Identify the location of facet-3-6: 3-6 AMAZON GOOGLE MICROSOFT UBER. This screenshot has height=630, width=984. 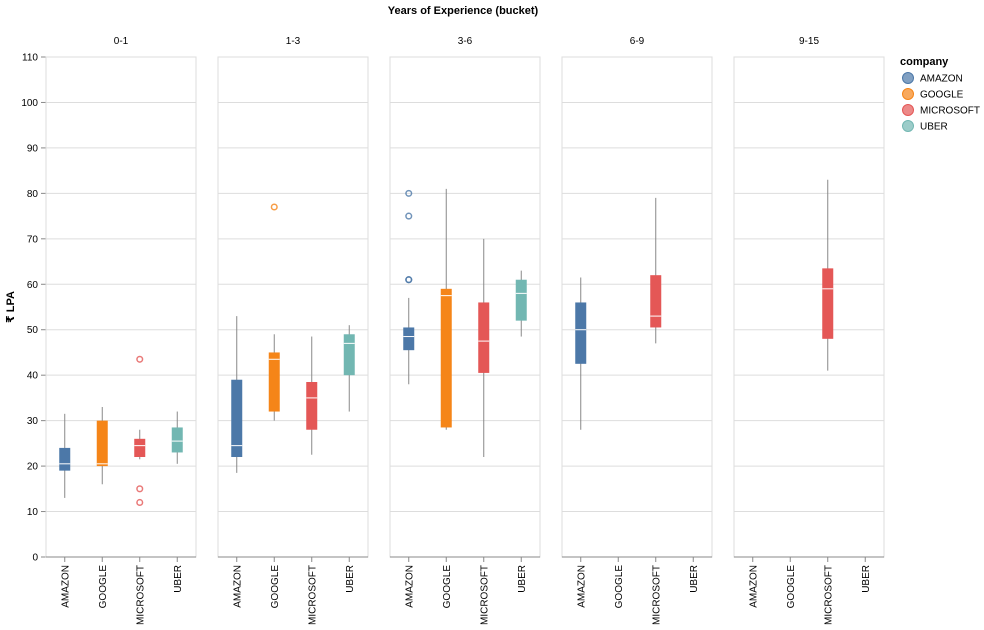
(465, 330).